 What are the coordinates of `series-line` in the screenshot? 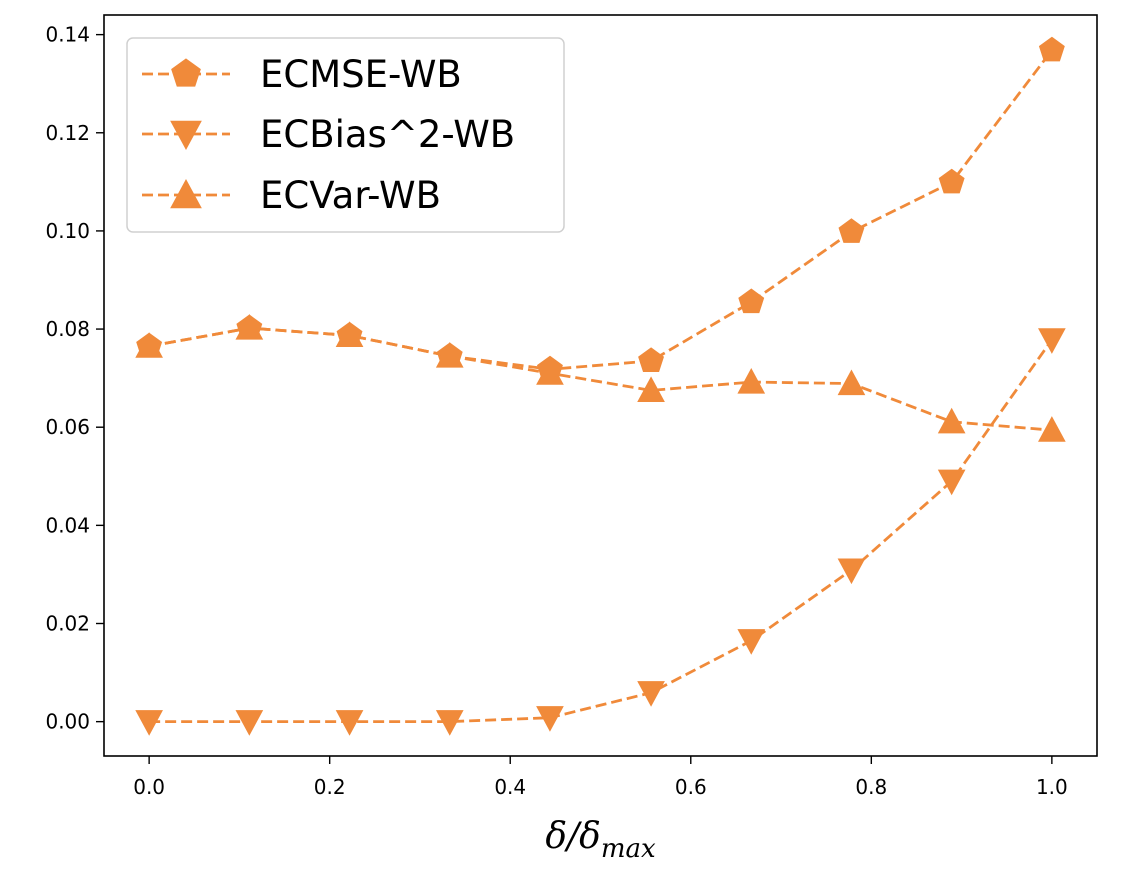 It's located at (600, 379).